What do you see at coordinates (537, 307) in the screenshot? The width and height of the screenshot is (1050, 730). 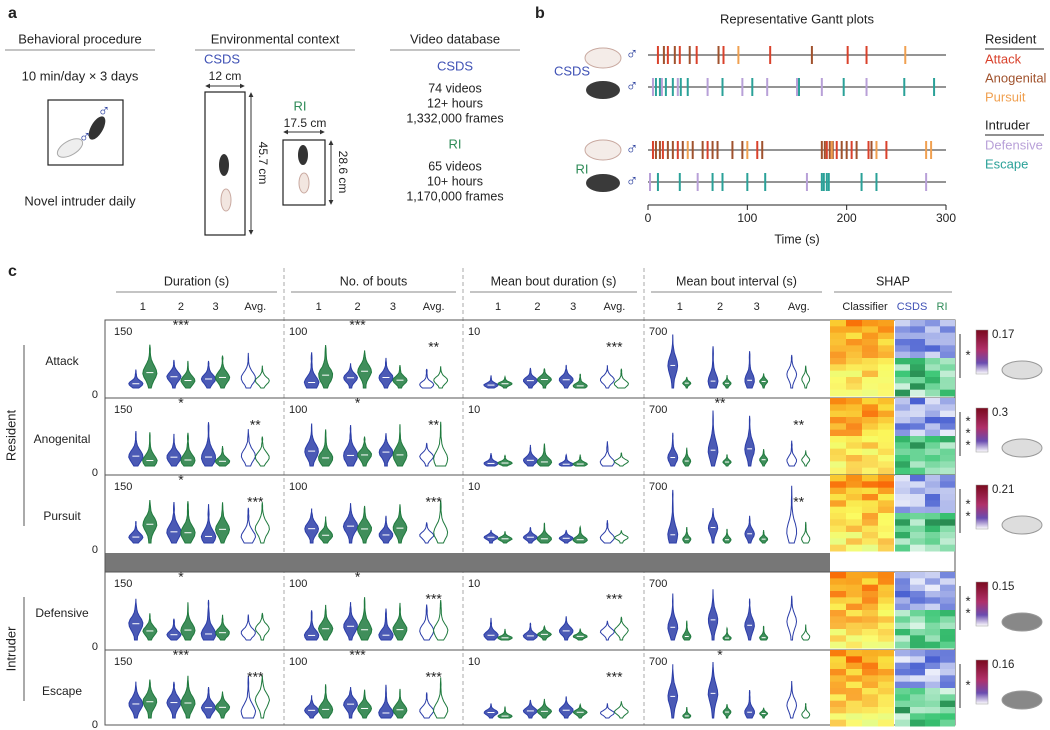 I see `day-label: 2` at bounding box center [537, 307].